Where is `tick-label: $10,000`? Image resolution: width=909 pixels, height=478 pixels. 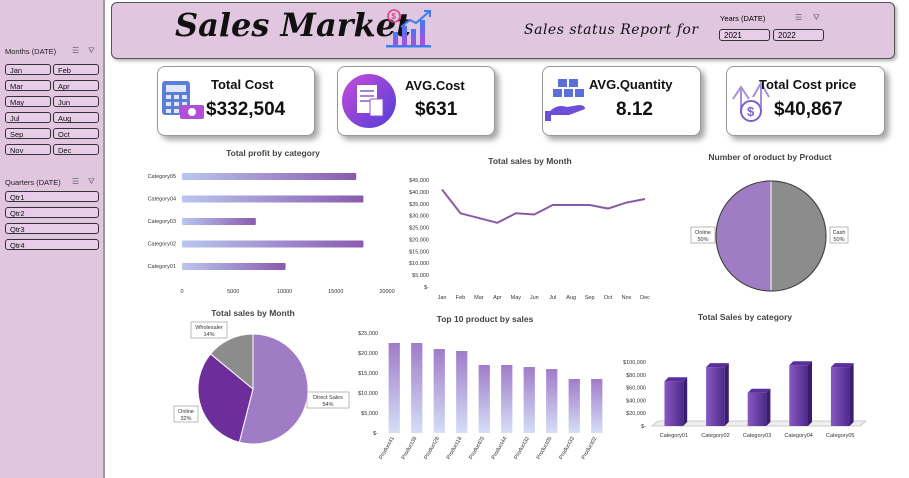
tick-label: $10,000 is located at coordinates (368, 394).